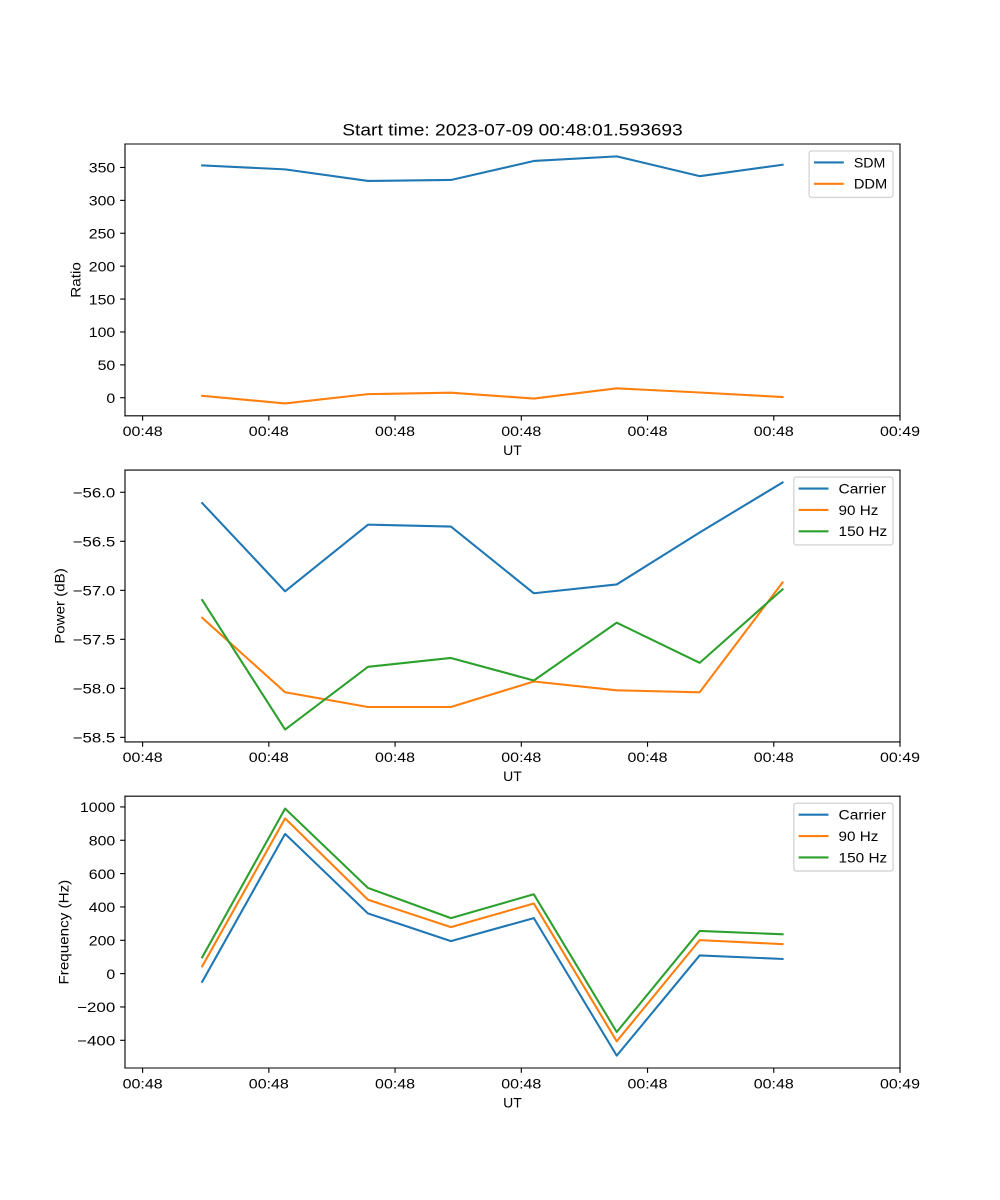 This screenshot has width=1000, height=1200. I want to click on svg-text: −400, so click(96, 1041).